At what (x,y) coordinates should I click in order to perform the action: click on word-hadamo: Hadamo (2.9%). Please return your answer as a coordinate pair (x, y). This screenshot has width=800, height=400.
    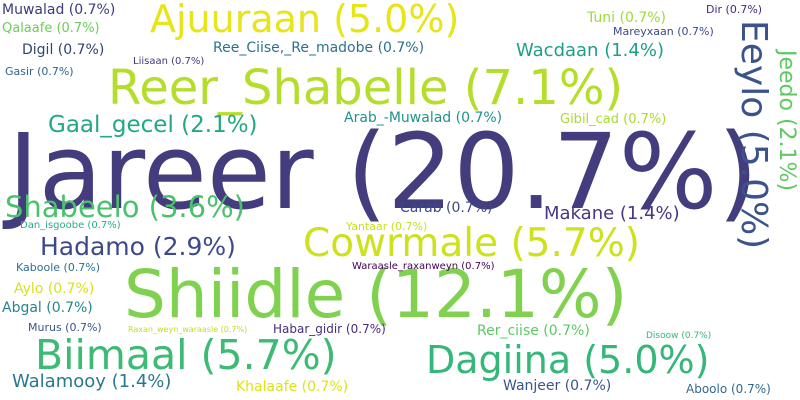
    Looking at the image, I should click on (138, 246).